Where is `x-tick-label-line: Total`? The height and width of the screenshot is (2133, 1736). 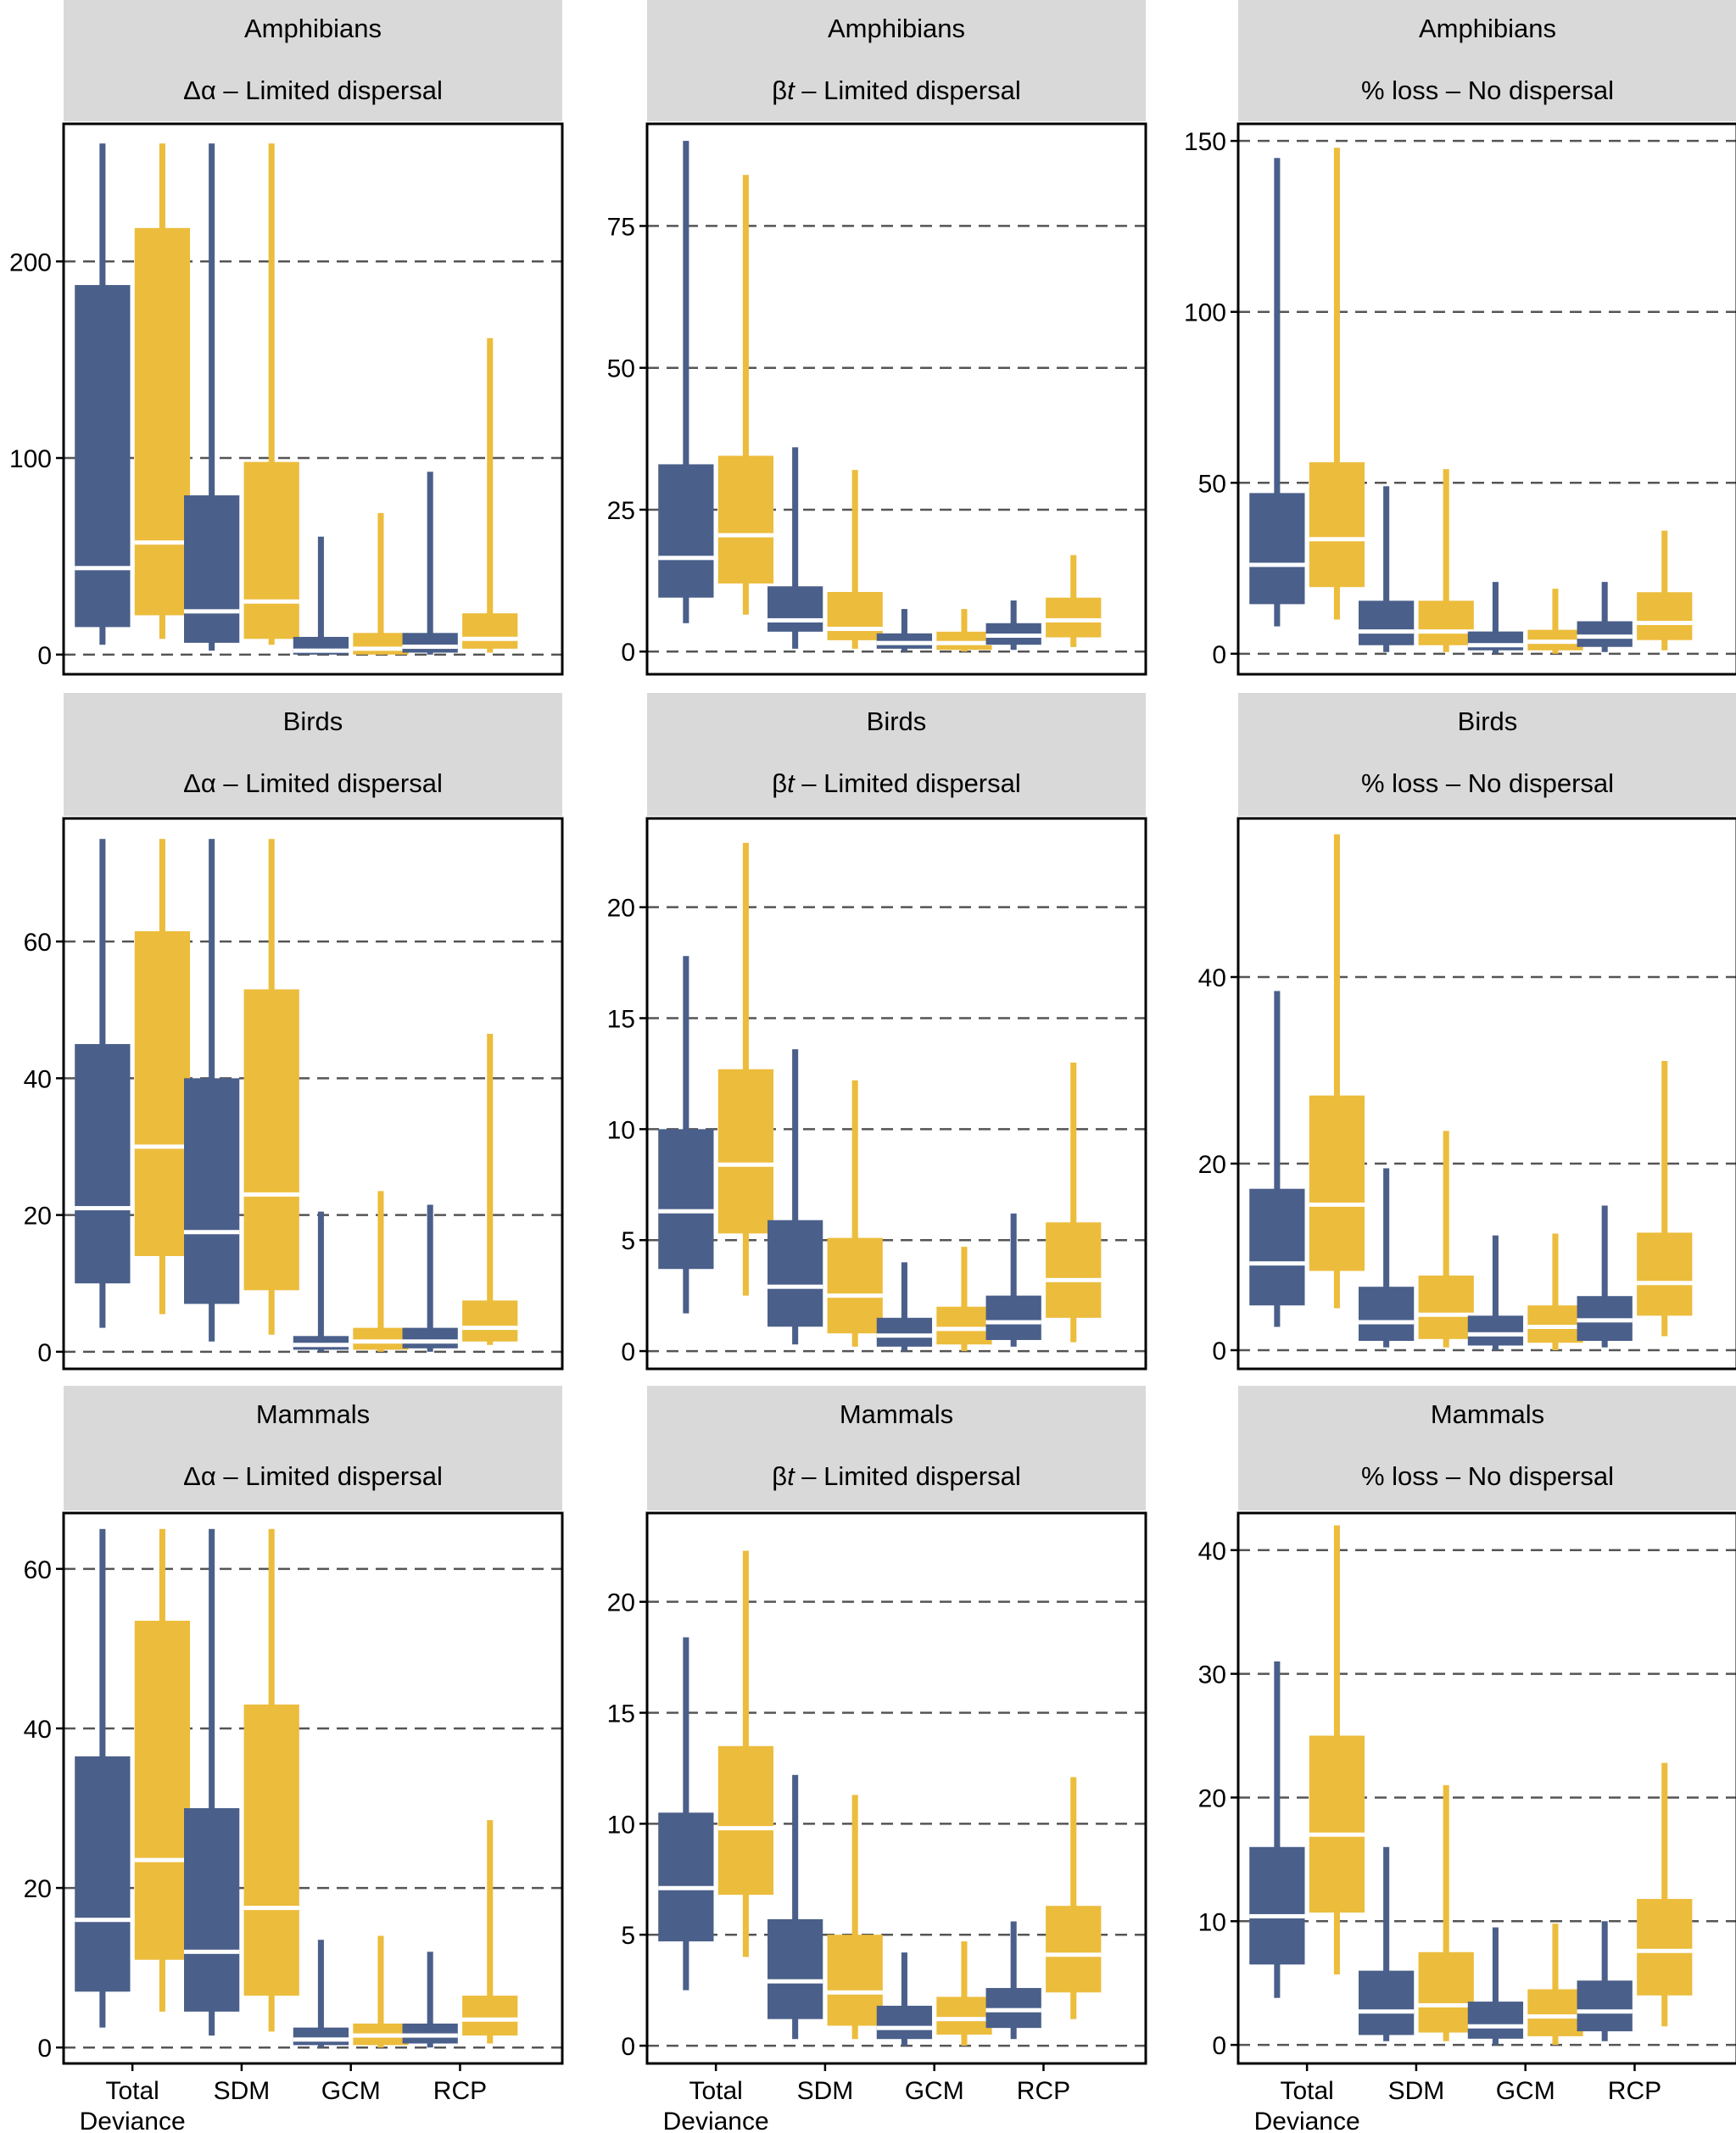 x-tick-label-line: Total is located at coordinates (132, 2091).